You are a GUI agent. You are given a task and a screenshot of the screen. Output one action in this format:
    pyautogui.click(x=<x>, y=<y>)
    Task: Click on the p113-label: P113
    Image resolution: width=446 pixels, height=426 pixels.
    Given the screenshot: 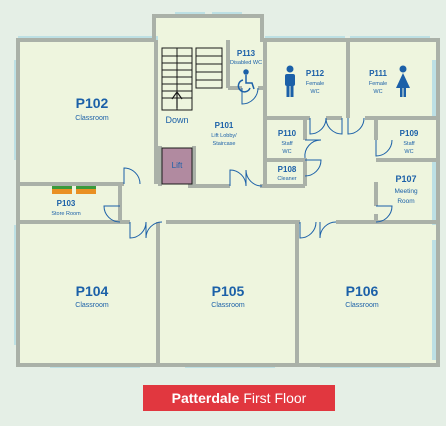 What is the action you would take?
    pyautogui.click(x=246, y=53)
    